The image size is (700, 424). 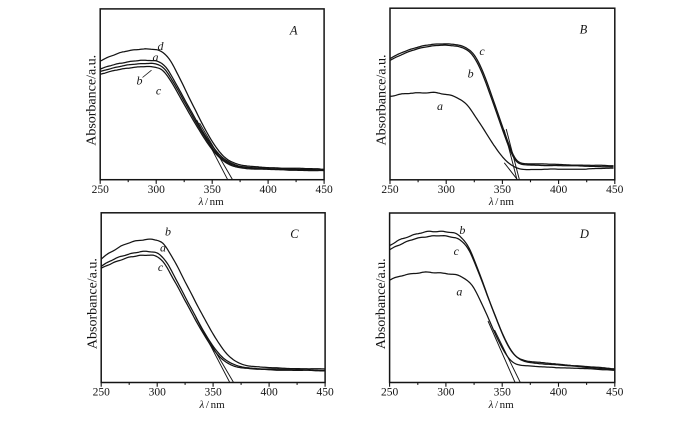 I want to click on svg-text: C, so click(x=294, y=234).